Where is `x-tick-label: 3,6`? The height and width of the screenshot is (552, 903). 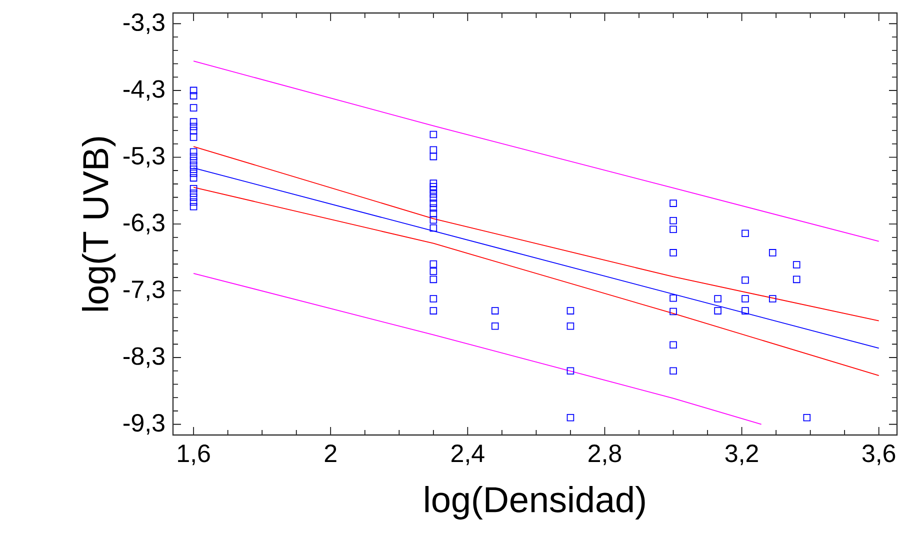 x-tick-label: 3,6 is located at coordinates (879, 455).